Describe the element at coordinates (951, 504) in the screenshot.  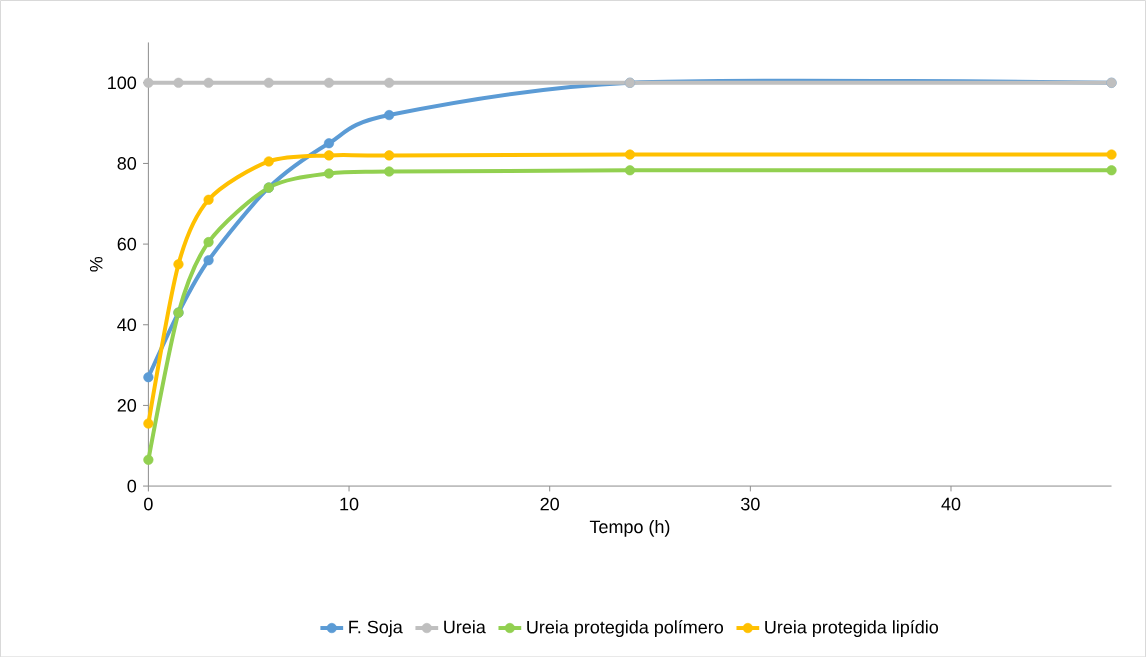
I see `x-tick-label: 40` at that location.